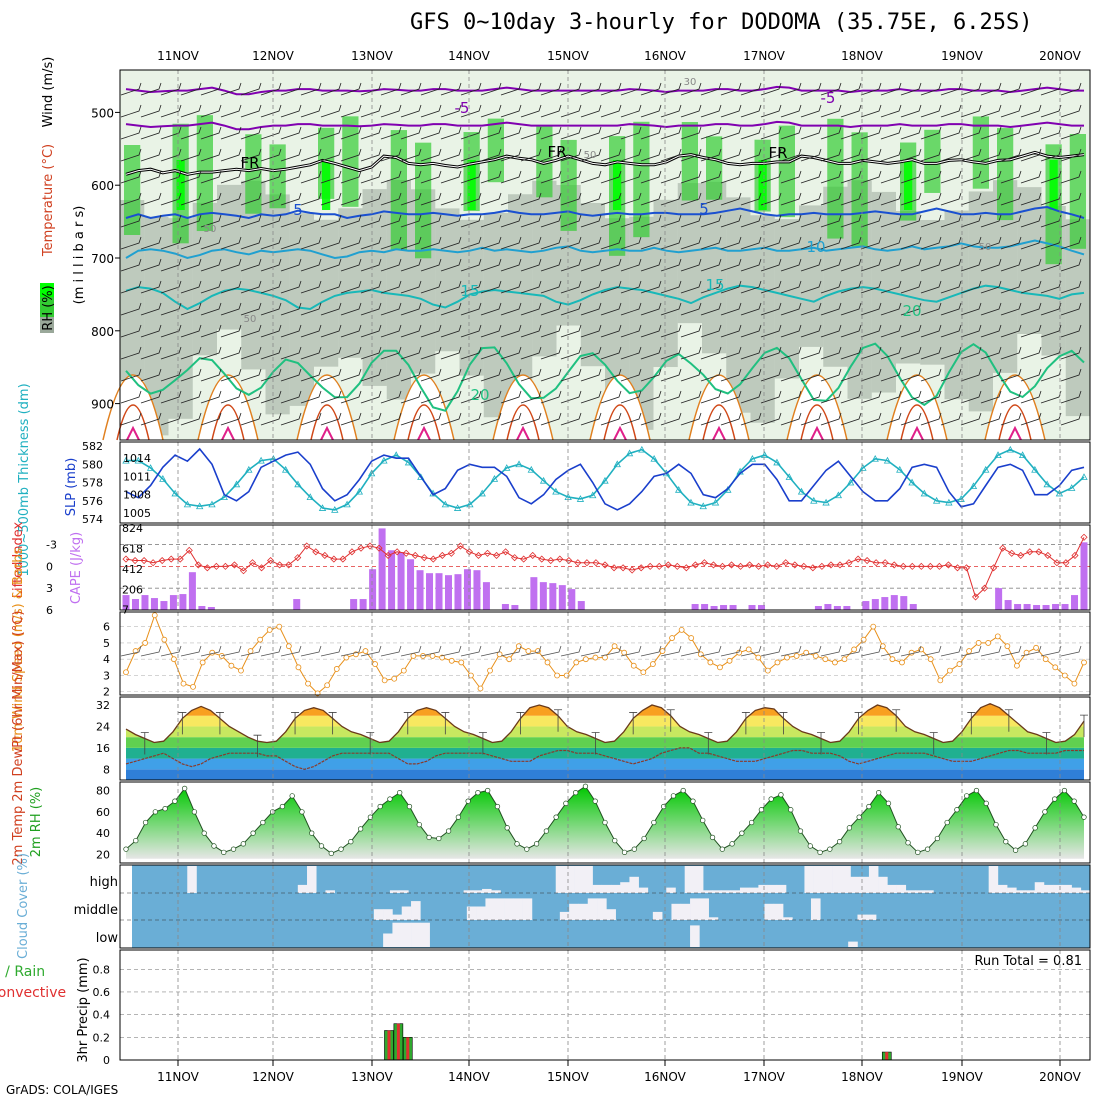 This screenshot has width=1100, height=1100. Describe the element at coordinates (956, 305) in the screenshot. I see `rh-dark-area` at that location.